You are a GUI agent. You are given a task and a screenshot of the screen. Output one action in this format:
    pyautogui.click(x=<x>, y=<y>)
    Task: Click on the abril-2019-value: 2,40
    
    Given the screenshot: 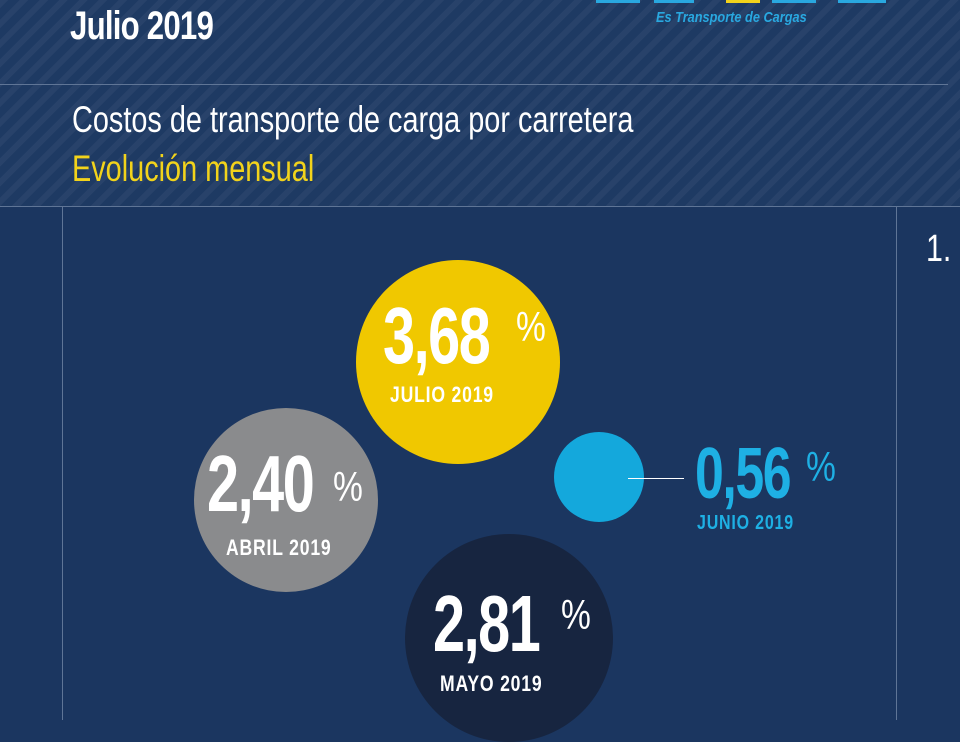 What is the action you would take?
    pyautogui.click(x=261, y=483)
    